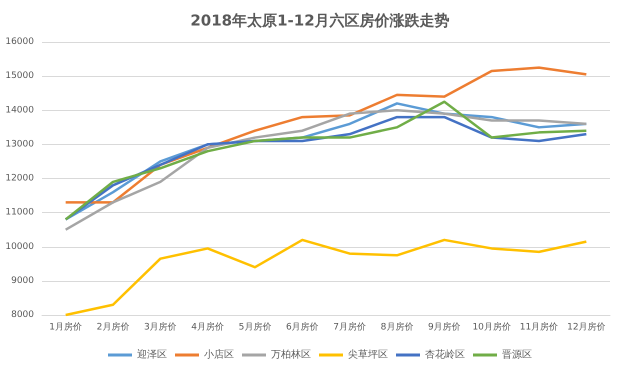 This screenshot has width=640, height=371. What do you see at coordinates (19, 76) in the screenshot?
I see `y-tick-label: 15000` at bounding box center [19, 76].